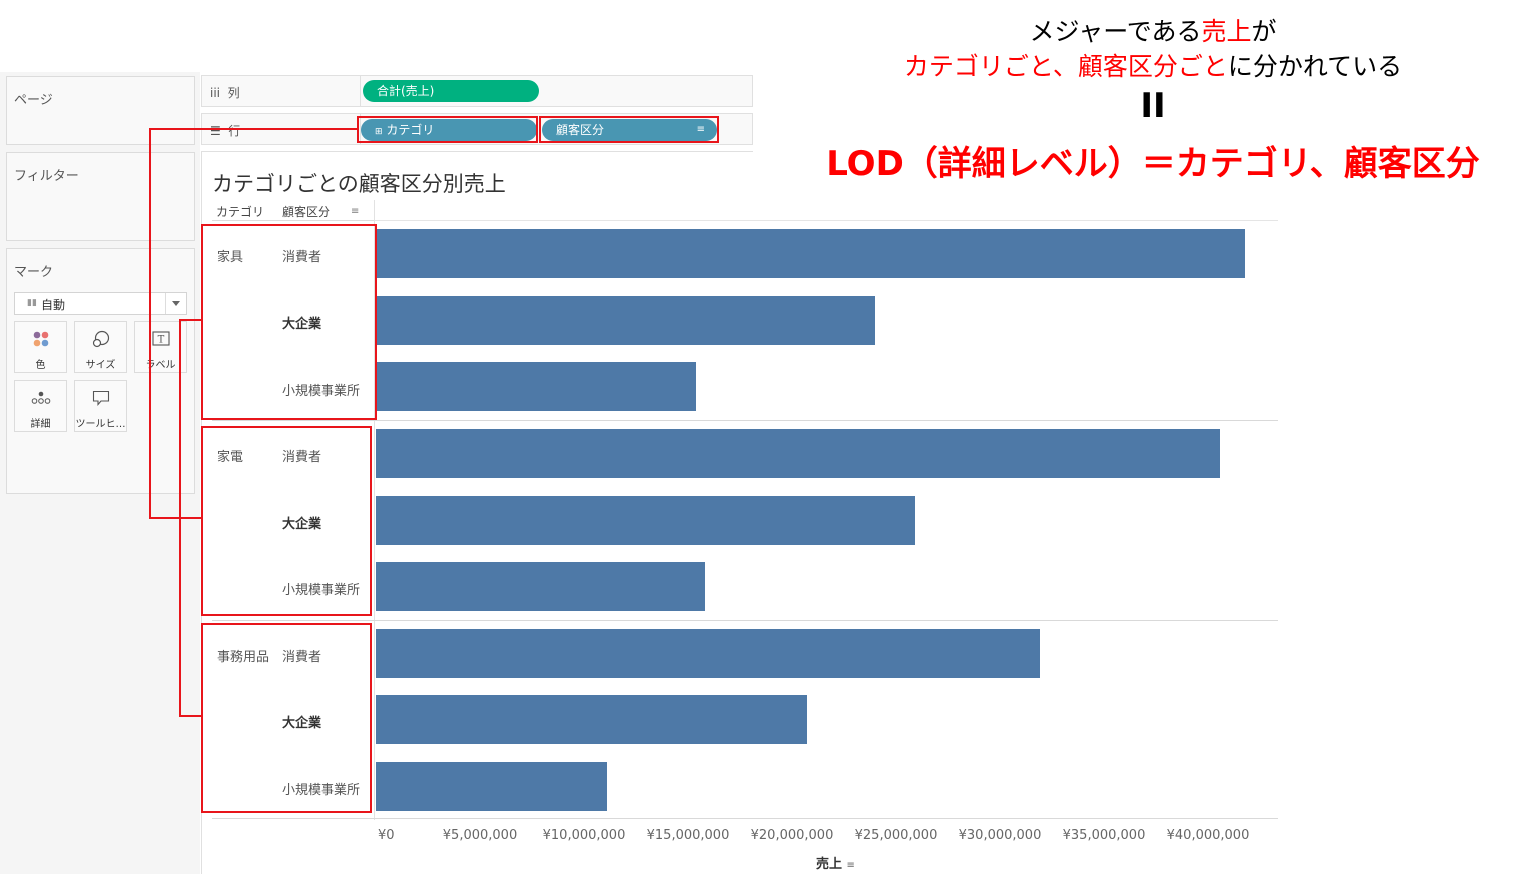 This screenshot has height=874, width=1536. I want to click on left-pane: ページ フィルター マーク ▮▮ 自動 色 サイズ T ラベル, so click(100, 473).